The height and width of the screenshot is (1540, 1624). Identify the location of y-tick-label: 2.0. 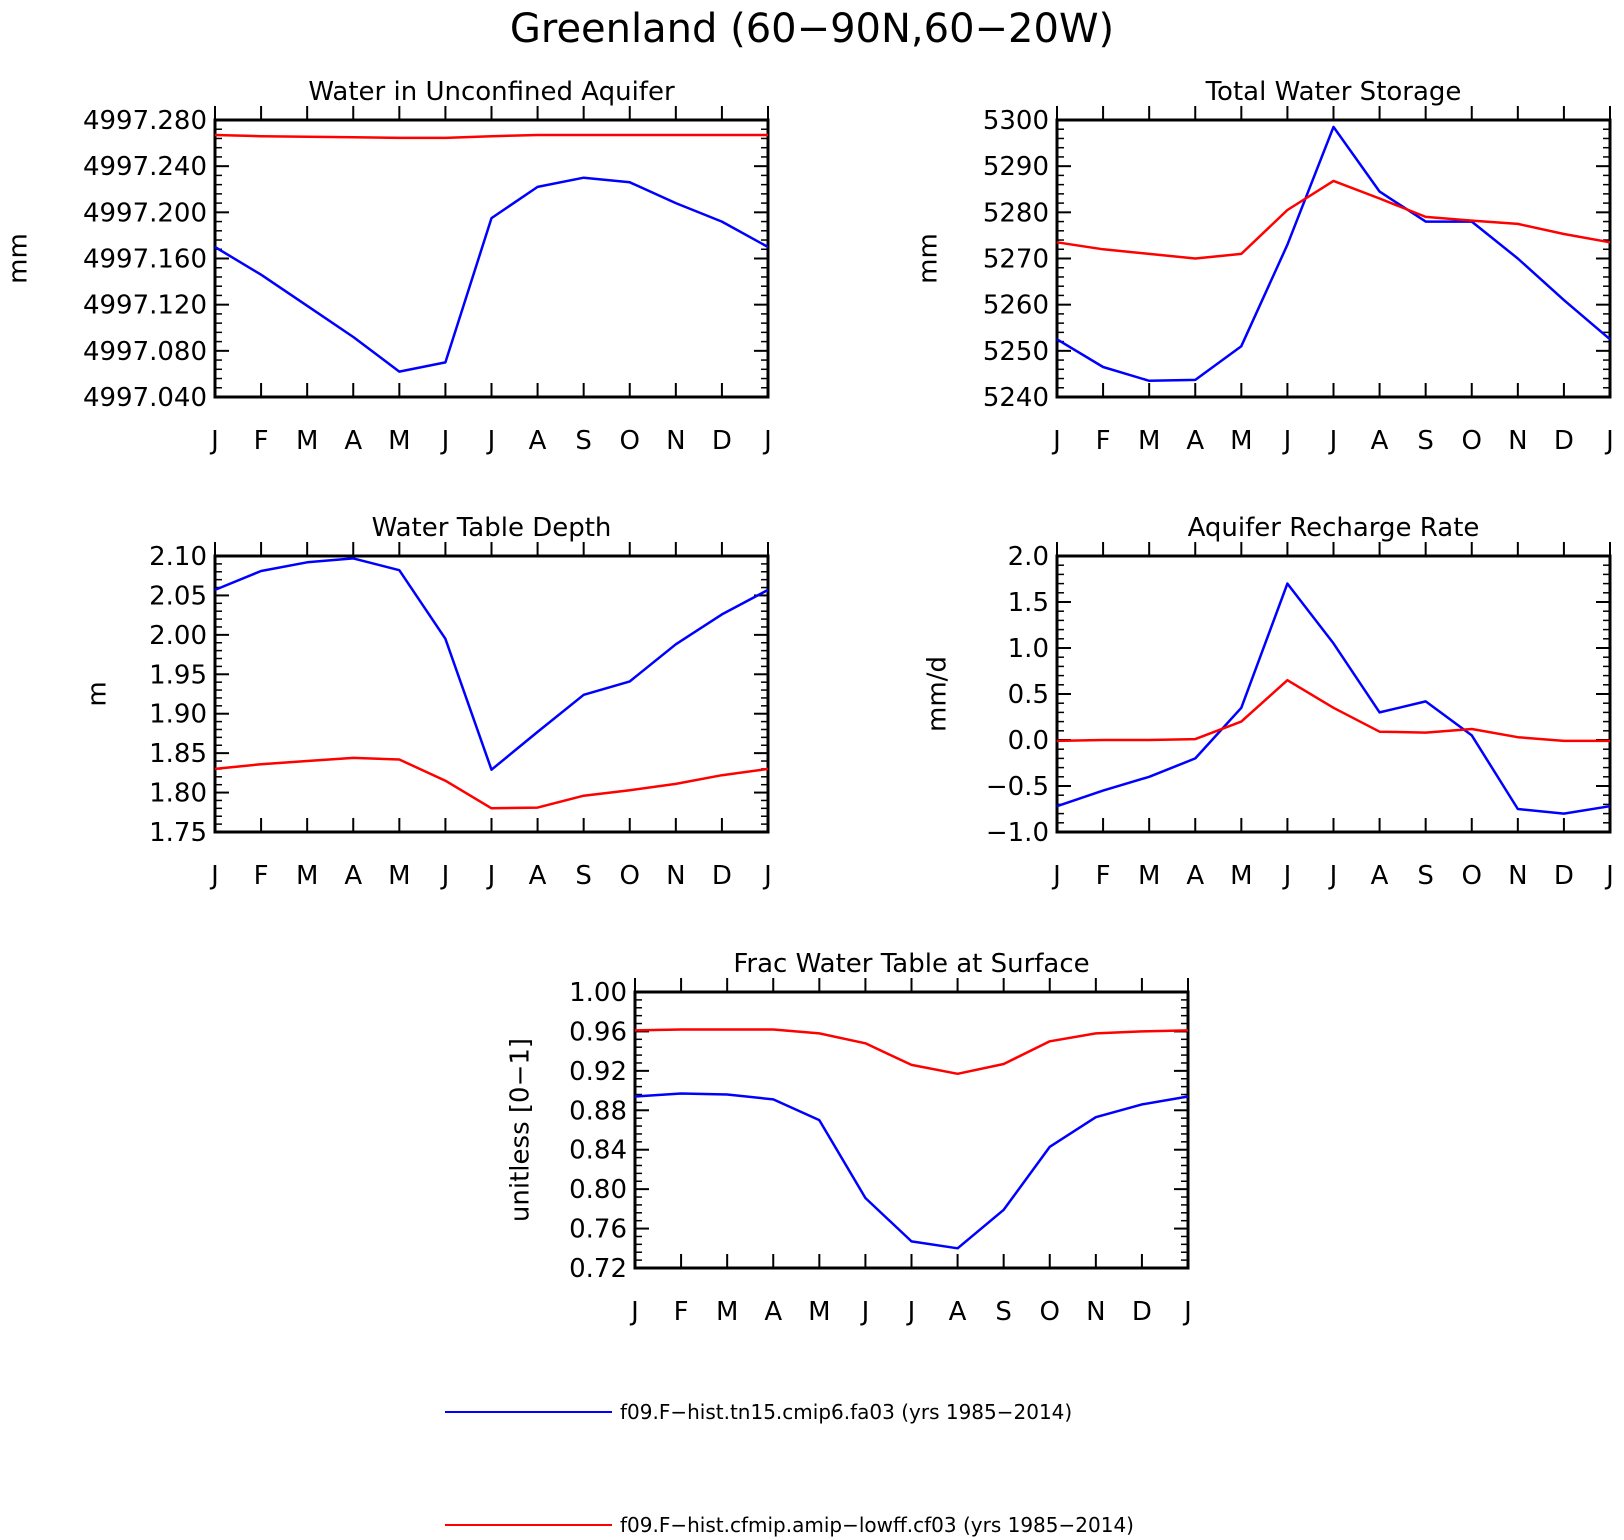
(1028, 557).